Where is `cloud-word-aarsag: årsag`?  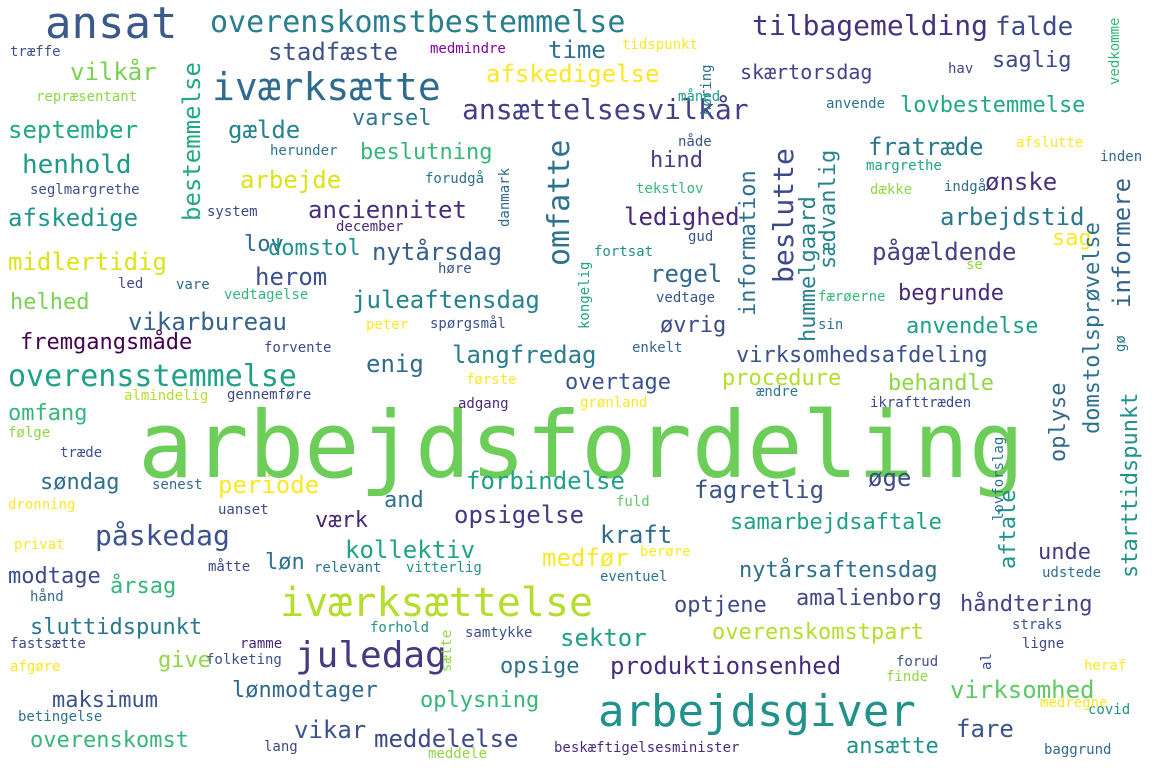 cloud-word-aarsag: årsag is located at coordinates (143, 586).